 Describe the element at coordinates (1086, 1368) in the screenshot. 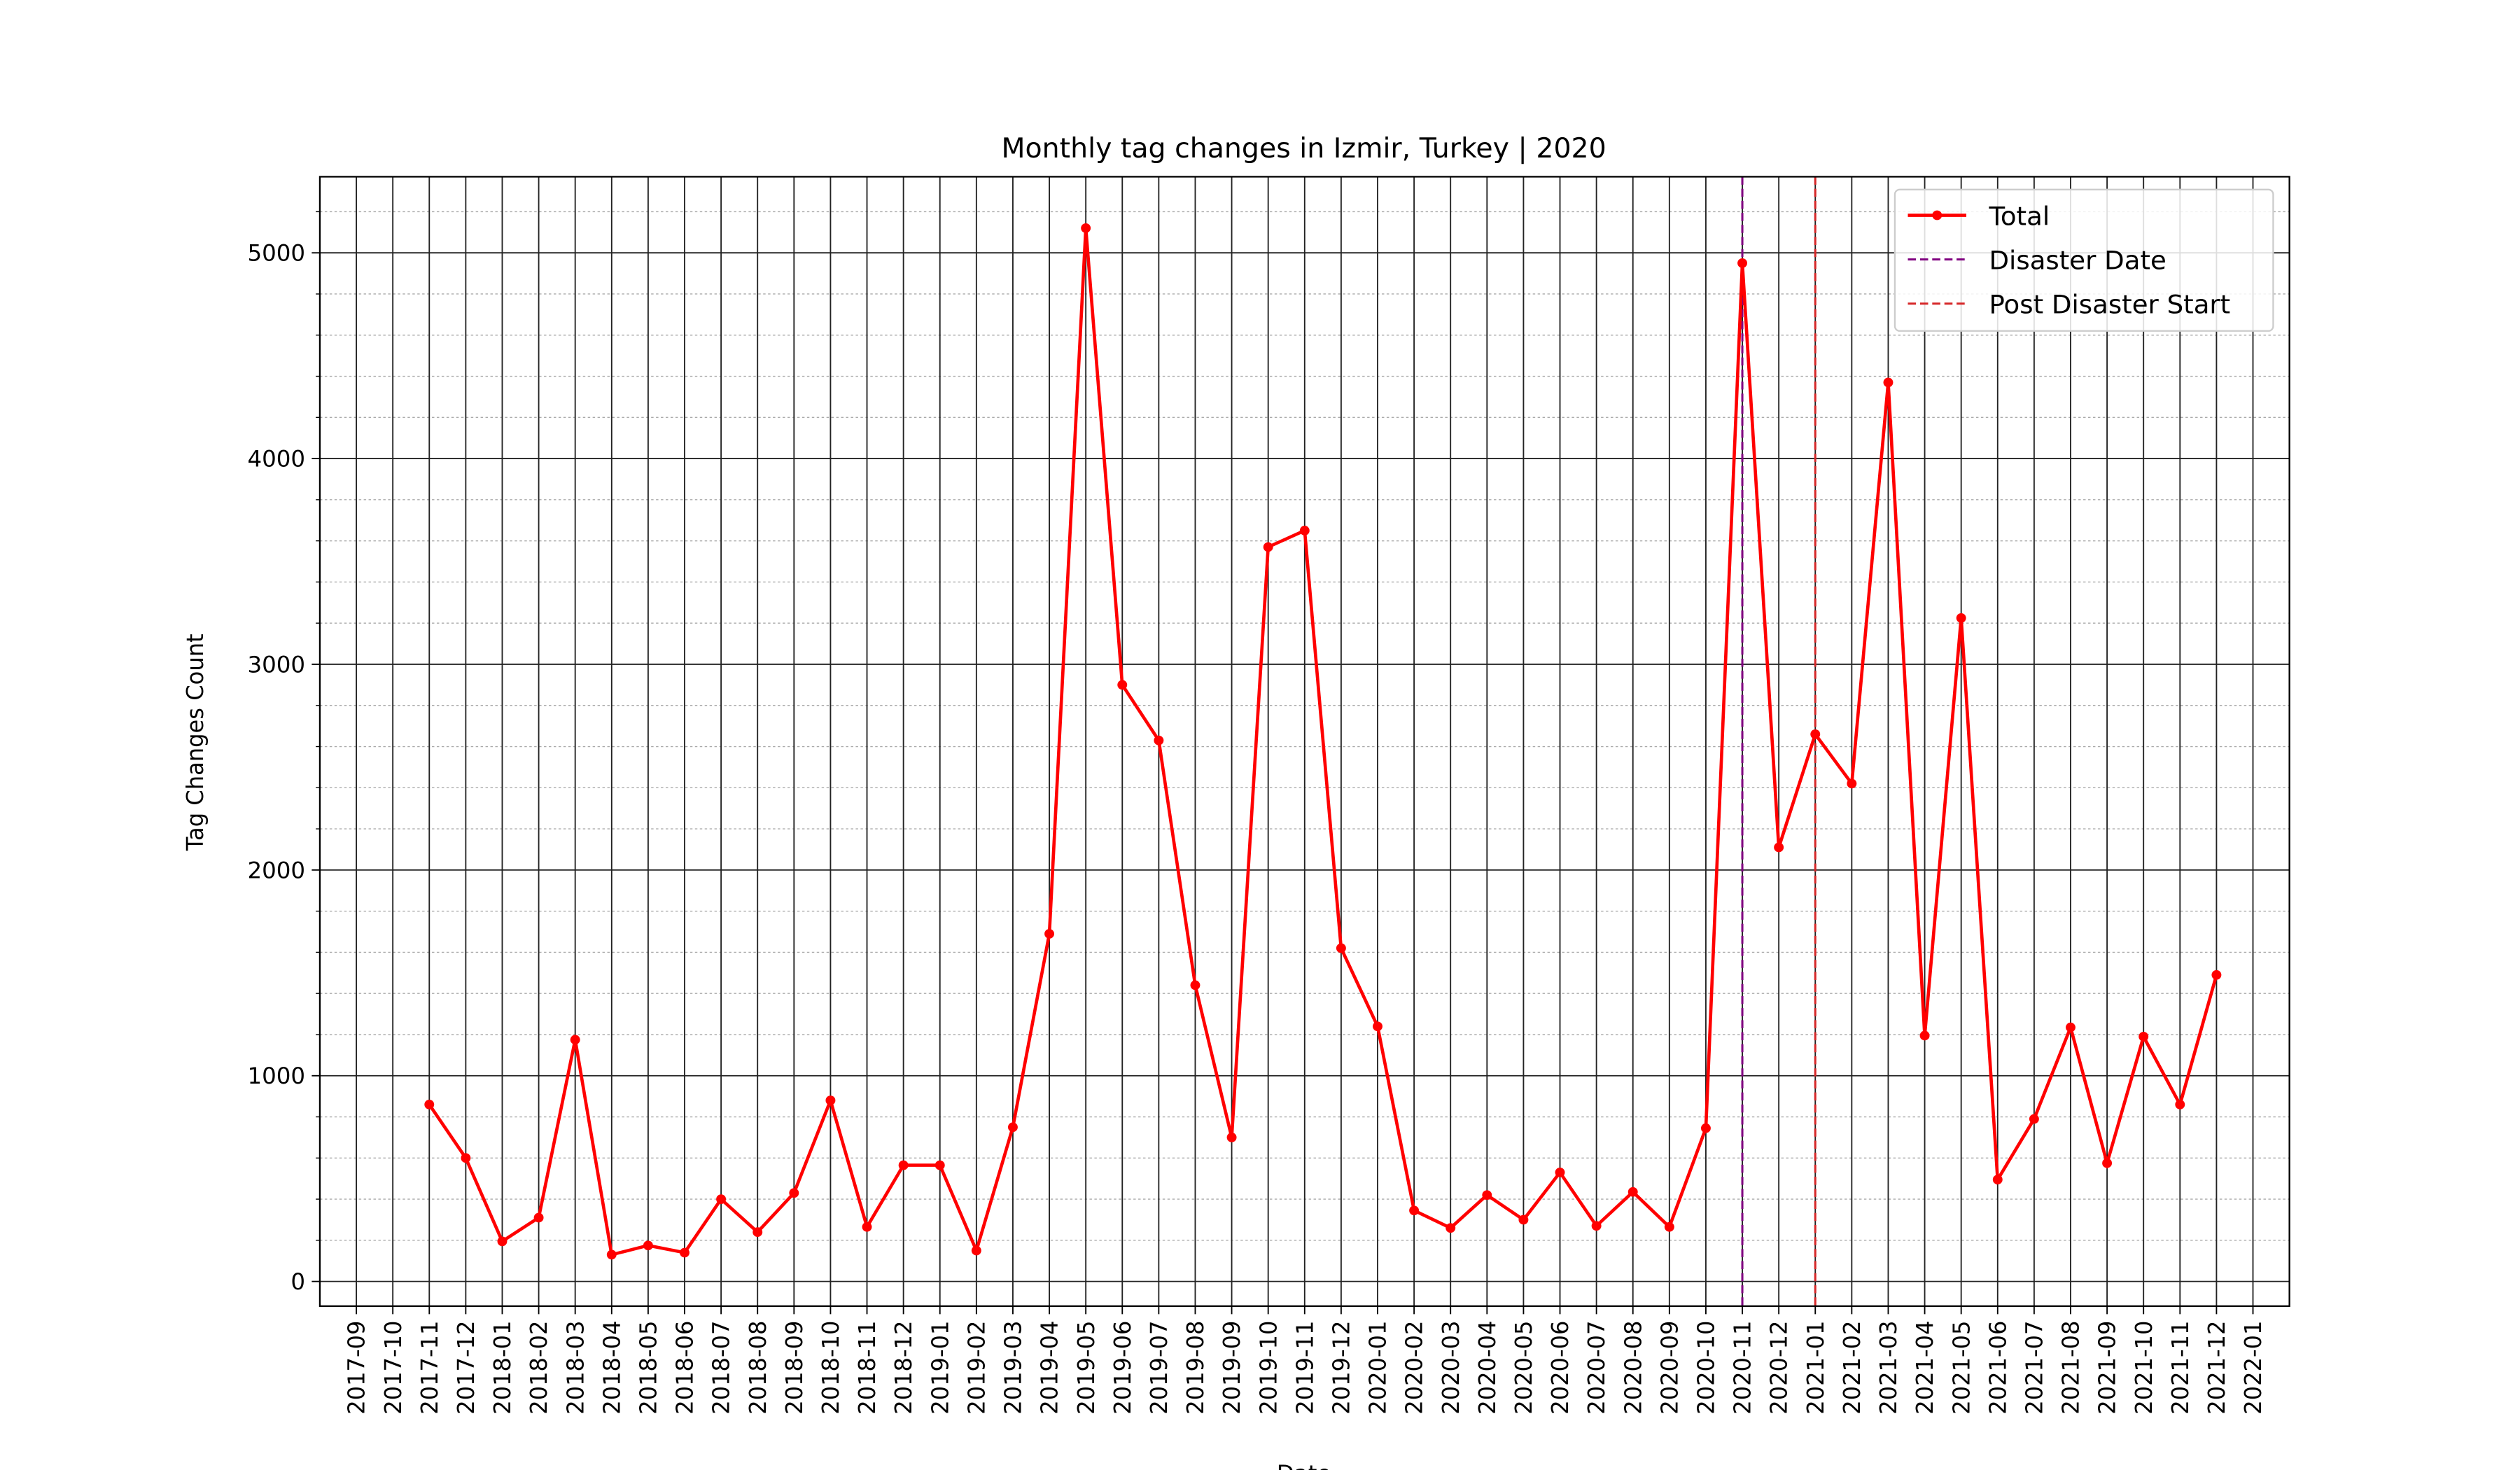

I see `x-tick-label: 2019-05` at that location.